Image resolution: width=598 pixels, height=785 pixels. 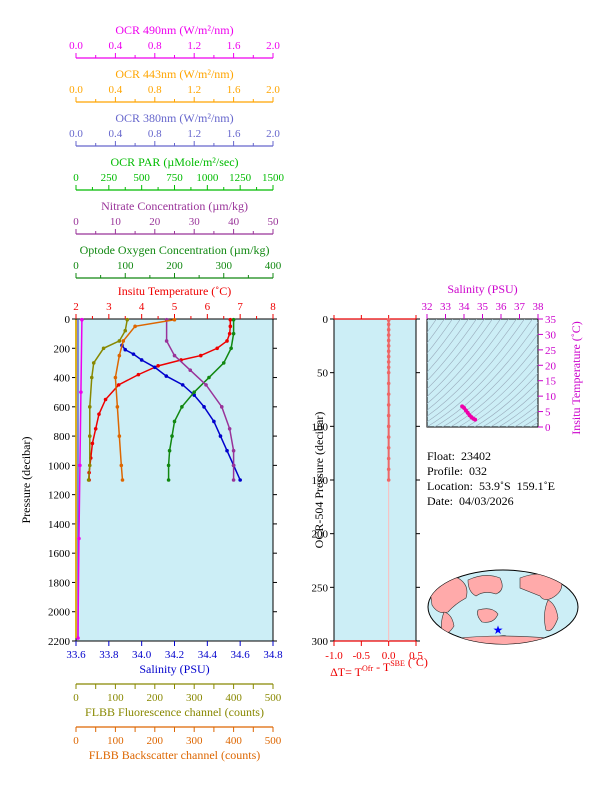 I want to click on ts-series-point, so click(x=475, y=419).